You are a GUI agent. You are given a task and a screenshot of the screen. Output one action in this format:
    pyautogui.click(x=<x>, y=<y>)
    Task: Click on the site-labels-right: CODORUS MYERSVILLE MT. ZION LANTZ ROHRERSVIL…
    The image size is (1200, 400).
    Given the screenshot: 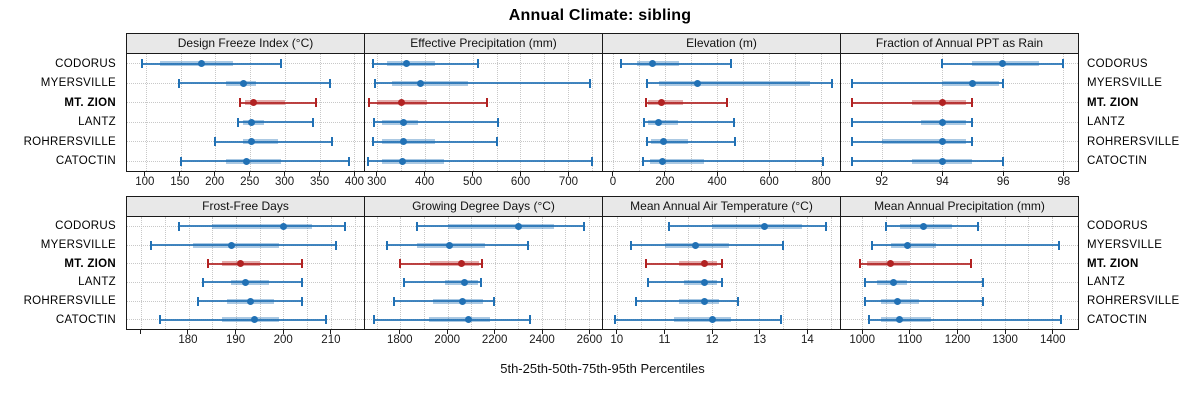 What is the action you would take?
    pyautogui.click(x=1143, y=112)
    